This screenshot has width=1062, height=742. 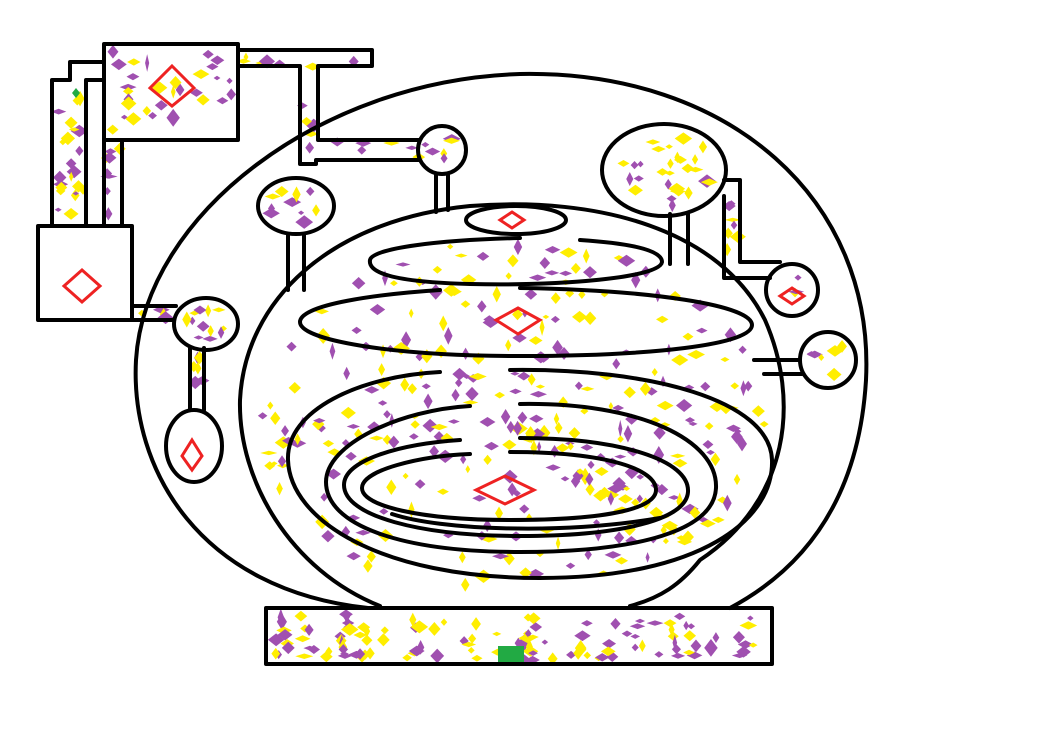 What do you see at coordinates (512, 220) in the screenshot?
I see `top-ring-diamond` at bounding box center [512, 220].